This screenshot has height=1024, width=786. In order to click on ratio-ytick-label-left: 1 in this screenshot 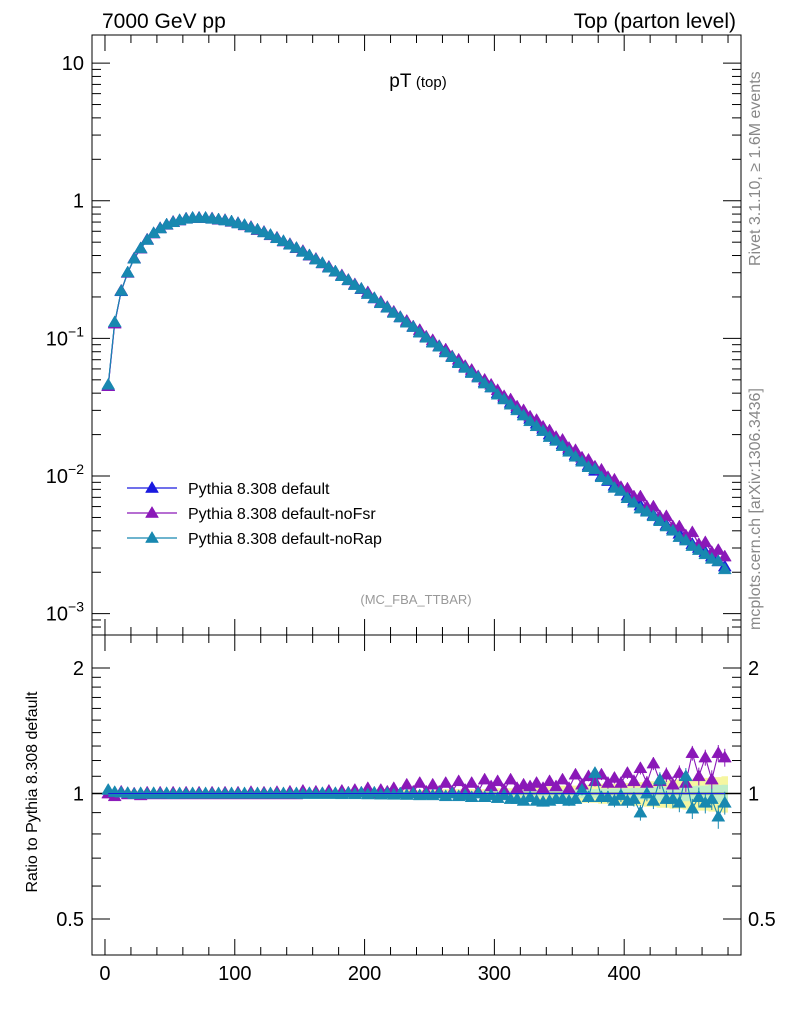, I will do `click(78, 795)`.